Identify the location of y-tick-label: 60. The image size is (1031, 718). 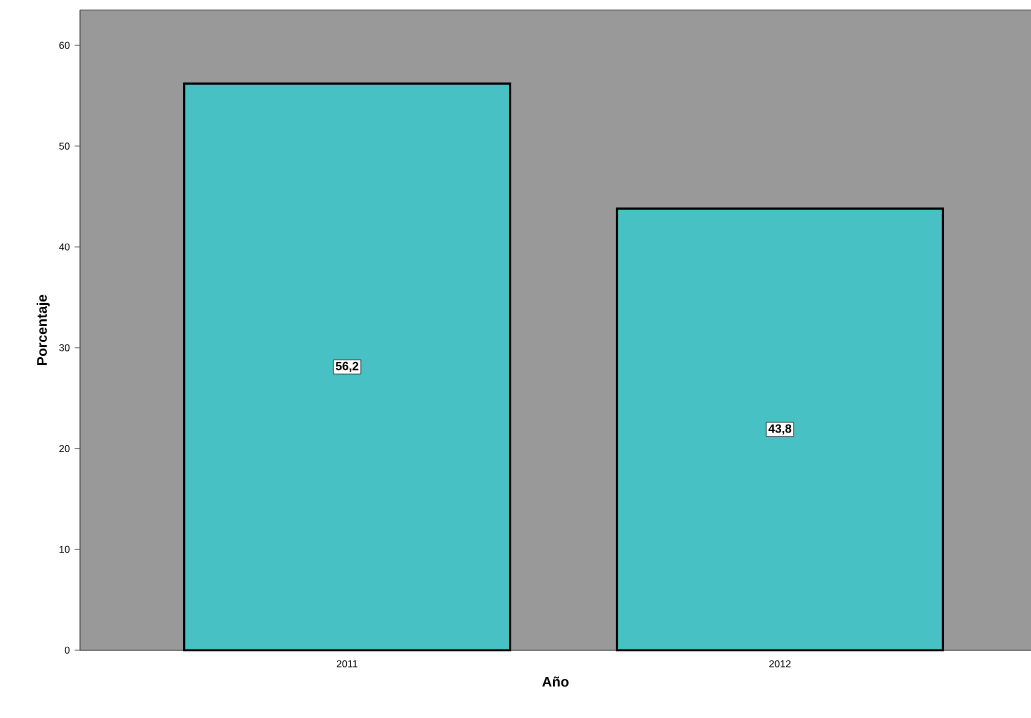
(64, 45).